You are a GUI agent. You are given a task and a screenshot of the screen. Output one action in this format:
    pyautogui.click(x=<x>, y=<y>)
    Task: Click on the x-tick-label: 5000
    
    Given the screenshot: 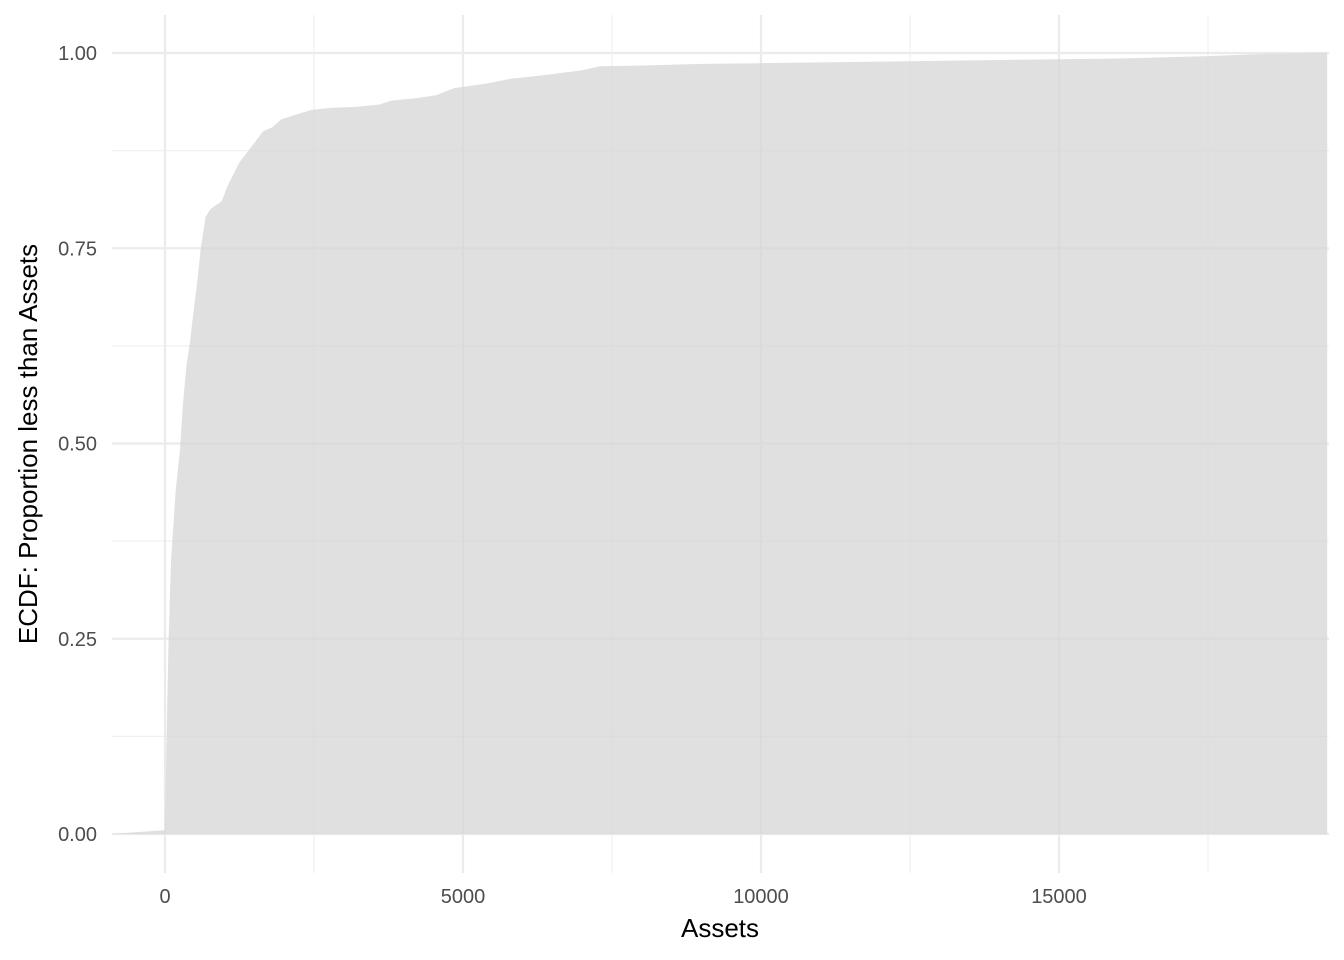 What is the action you would take?
    pyautogui.click(x=463, y=897)
    